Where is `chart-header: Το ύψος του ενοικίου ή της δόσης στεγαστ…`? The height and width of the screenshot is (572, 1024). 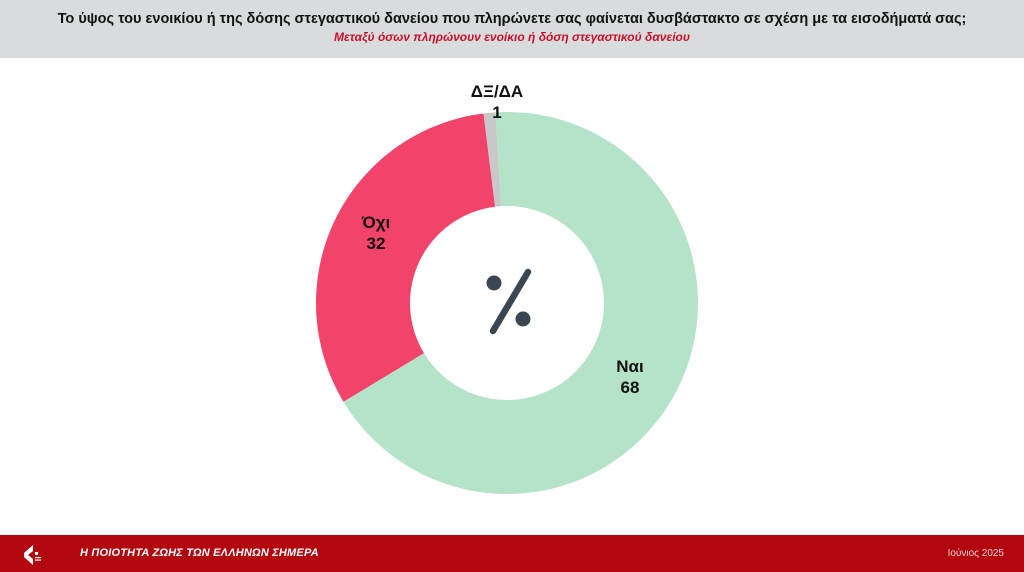
chart-header: Το ύψος του ενοικίου ή της δόσης στεγαστ… is located at coordinates (512, 29).